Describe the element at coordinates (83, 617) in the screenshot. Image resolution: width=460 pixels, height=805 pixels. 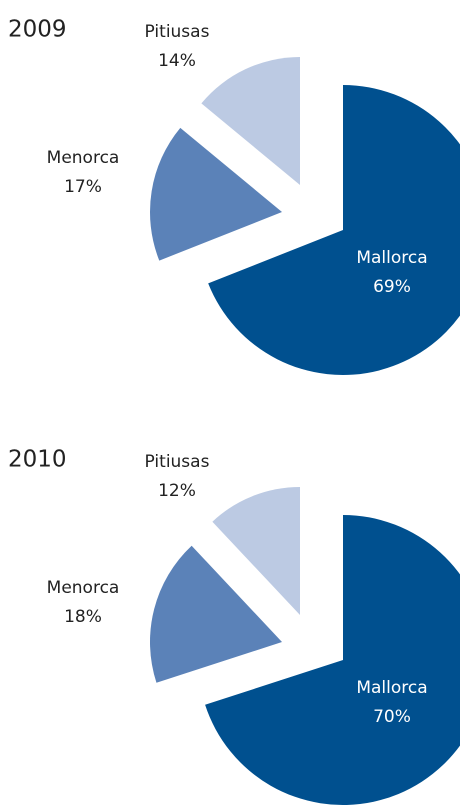
I see `slice-value: 18%` at that location.